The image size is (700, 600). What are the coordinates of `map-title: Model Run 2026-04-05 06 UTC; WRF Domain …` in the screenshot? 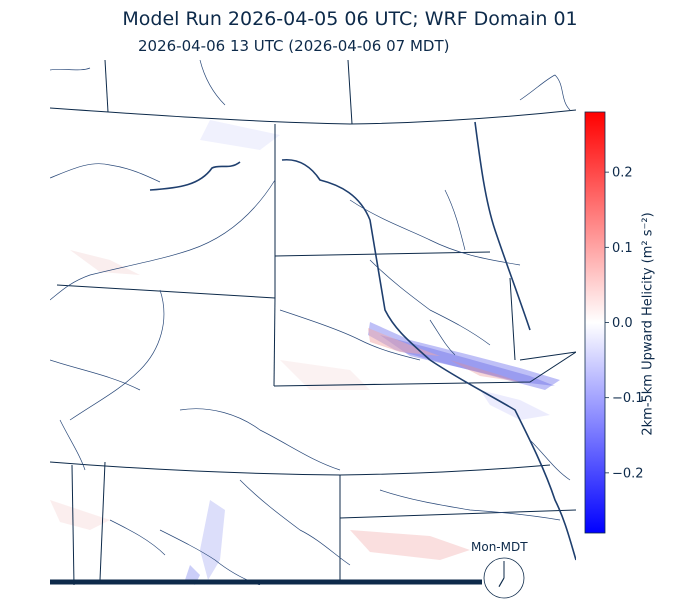 It's located at (350, 19).